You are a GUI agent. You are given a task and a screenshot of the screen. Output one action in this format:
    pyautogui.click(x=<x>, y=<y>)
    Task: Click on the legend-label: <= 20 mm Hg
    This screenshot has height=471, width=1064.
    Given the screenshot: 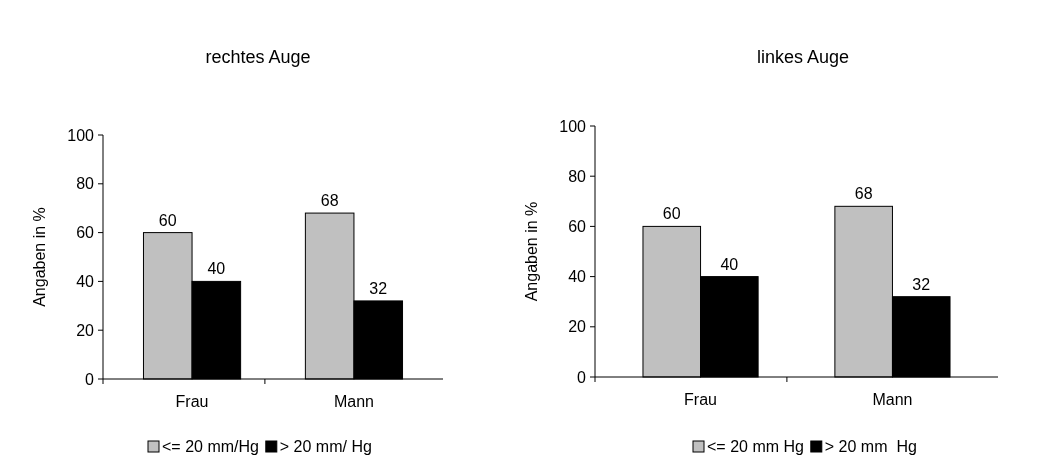 What is the action you would take?
    pyautogui.click(x=755, y=446)
    